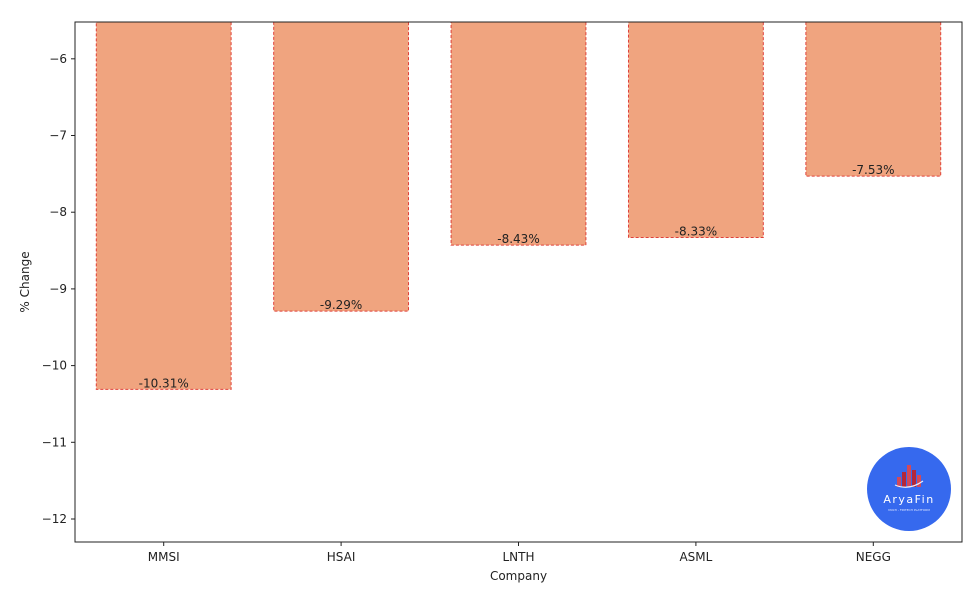 The height and width of the screenshot is (592, 974). I want to click on aryafin-logo: AryaFin MULTI - FINTECH PLATFORM, so click(909, 489).